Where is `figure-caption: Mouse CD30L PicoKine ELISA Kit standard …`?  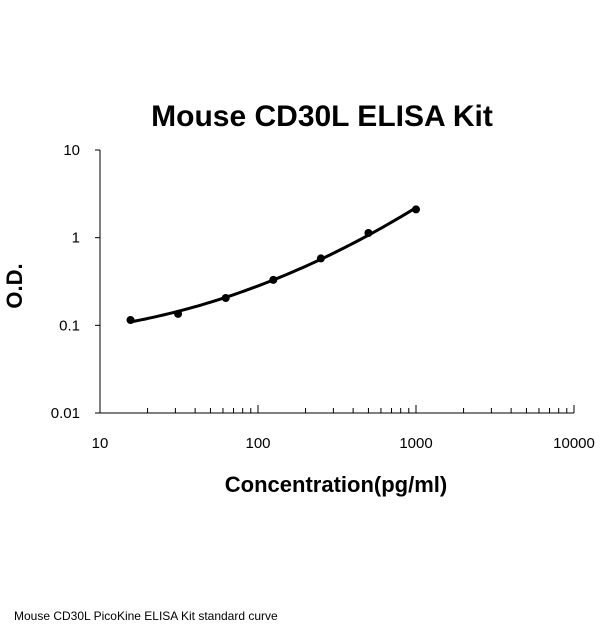
figure-caption: Mouse CD30L PicoKine ELISA Kit standard … is located at coordinates (146, 616).